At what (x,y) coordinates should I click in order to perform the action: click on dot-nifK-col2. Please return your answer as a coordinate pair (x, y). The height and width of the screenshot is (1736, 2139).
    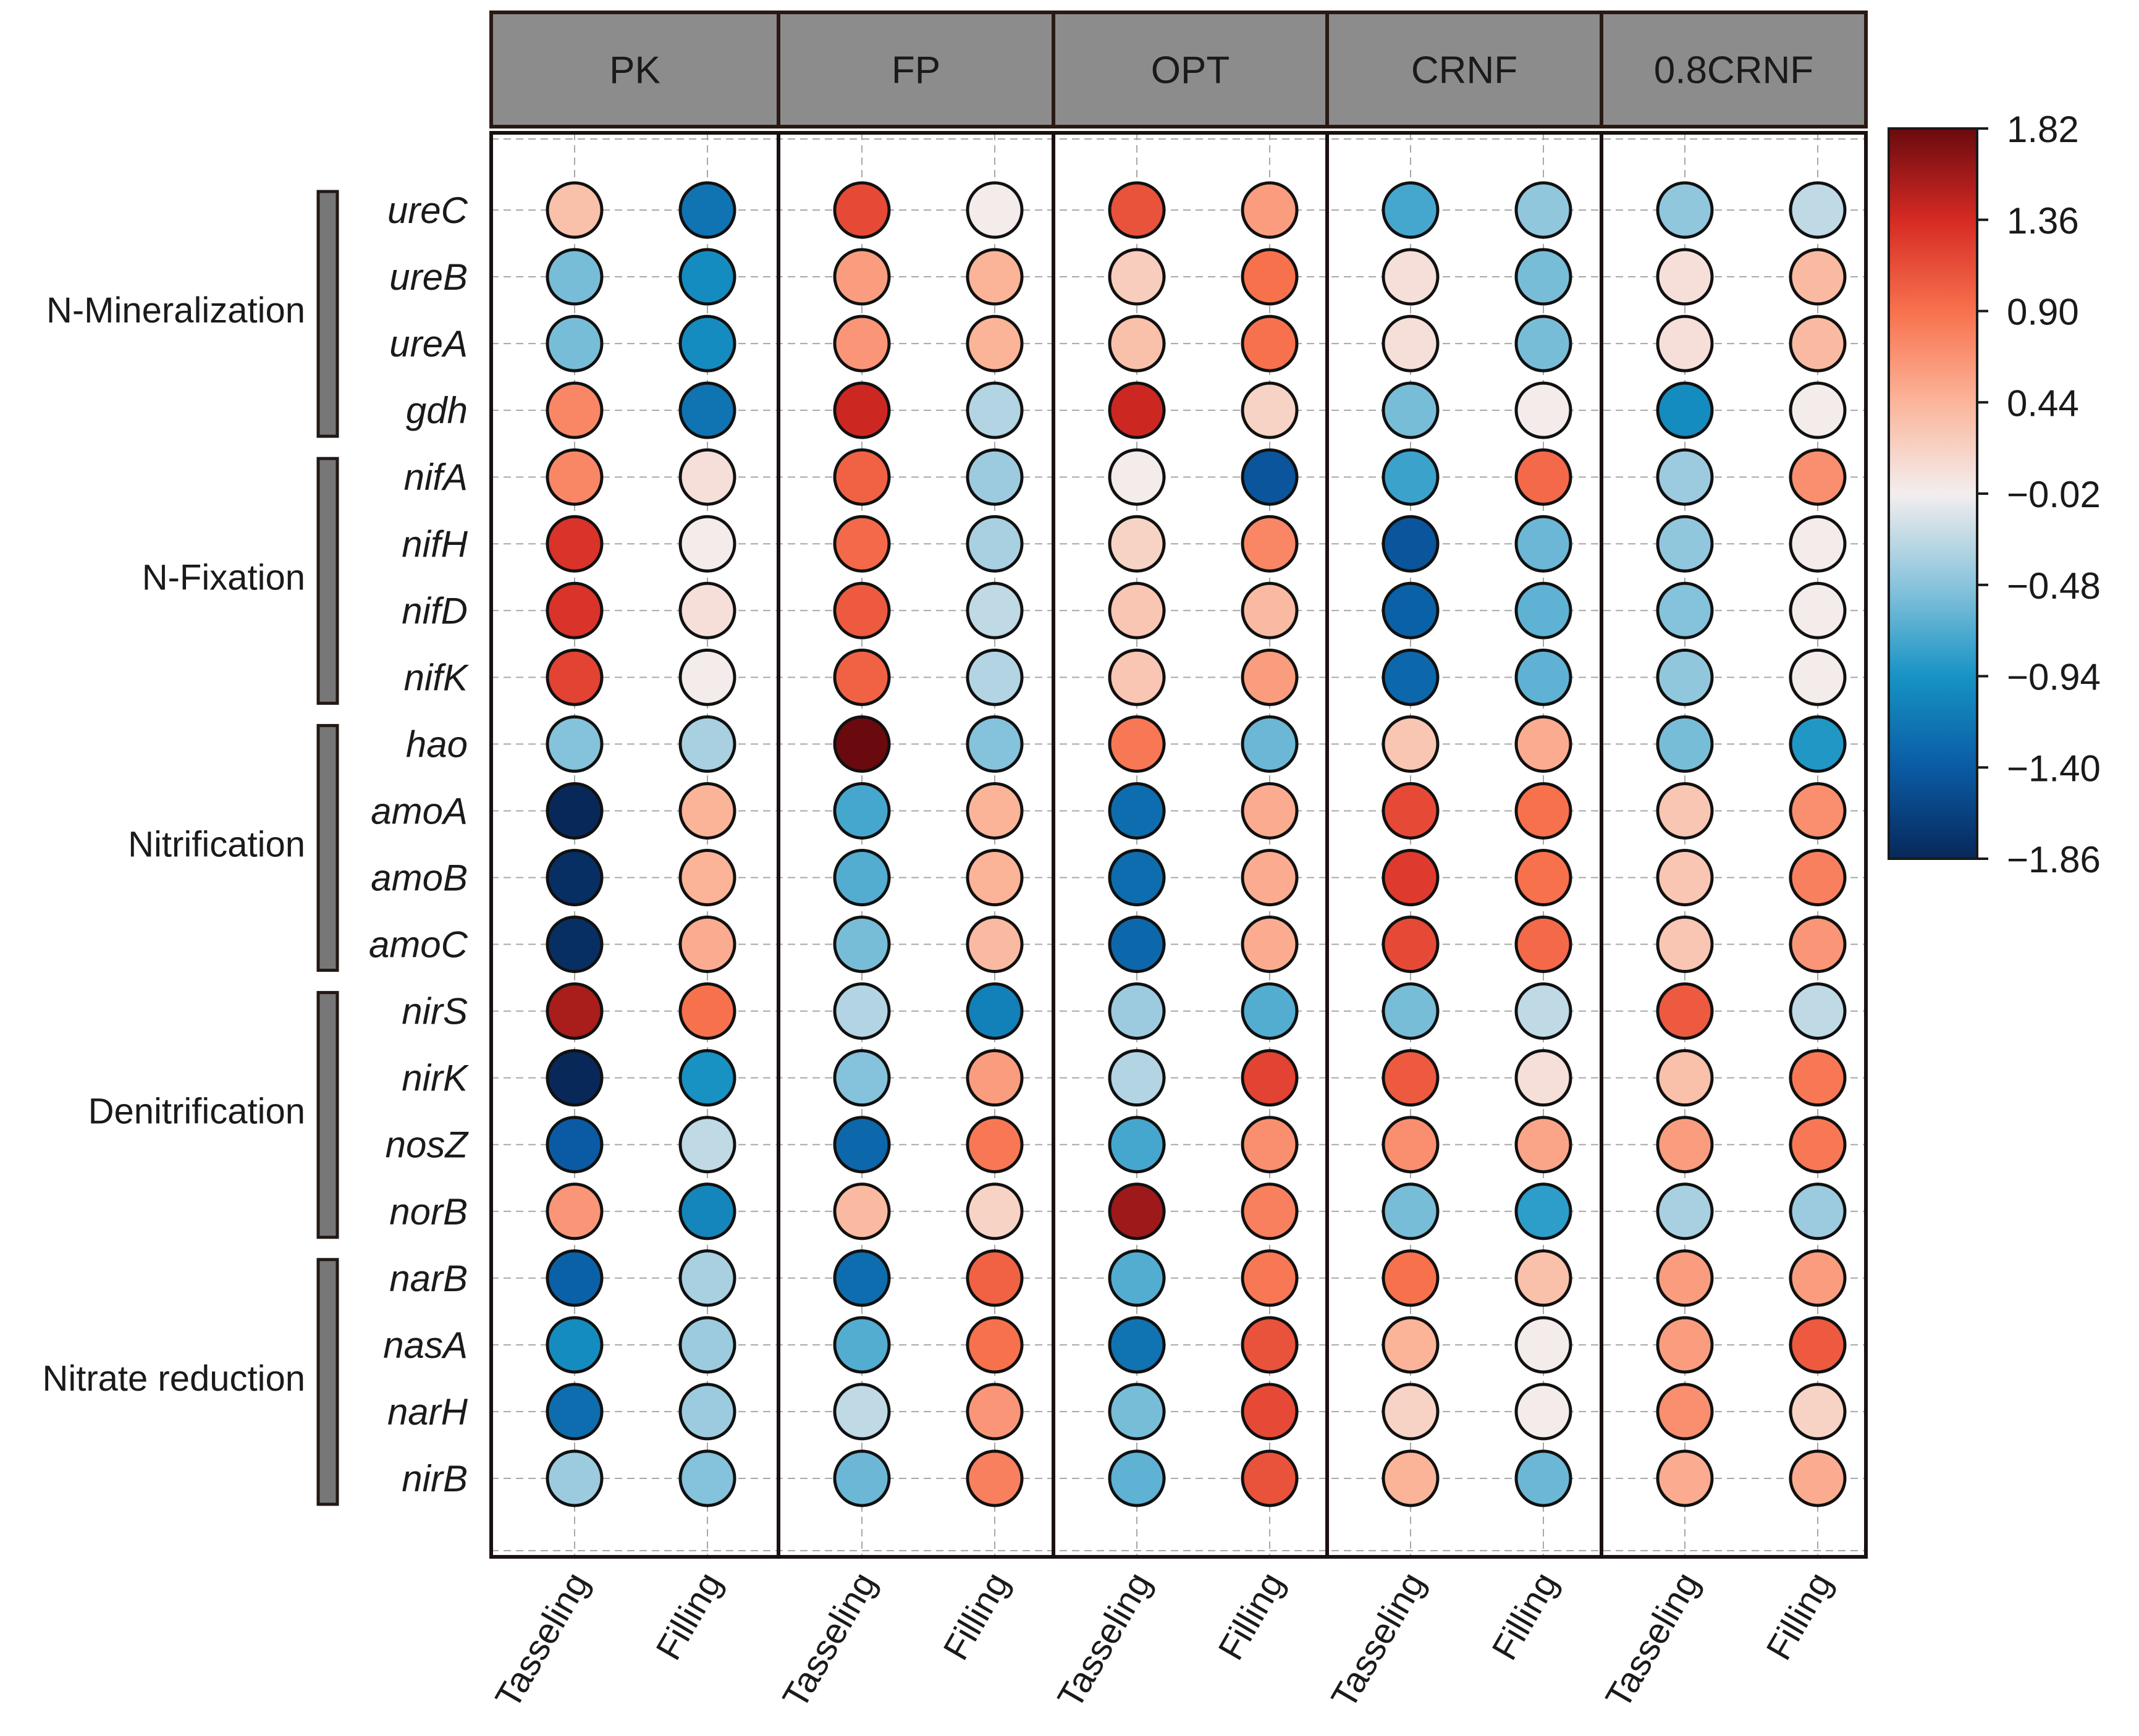
    Looking at the image, I should click on (862, 677).